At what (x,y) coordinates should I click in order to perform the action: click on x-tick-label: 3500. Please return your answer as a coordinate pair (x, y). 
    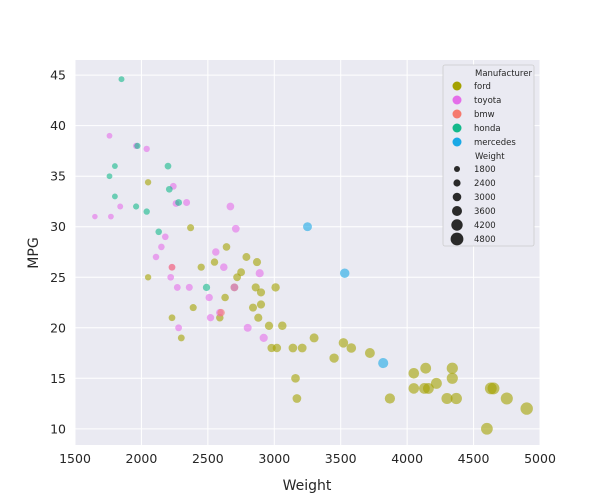
    Looking at the image, I should click on (341, 458).